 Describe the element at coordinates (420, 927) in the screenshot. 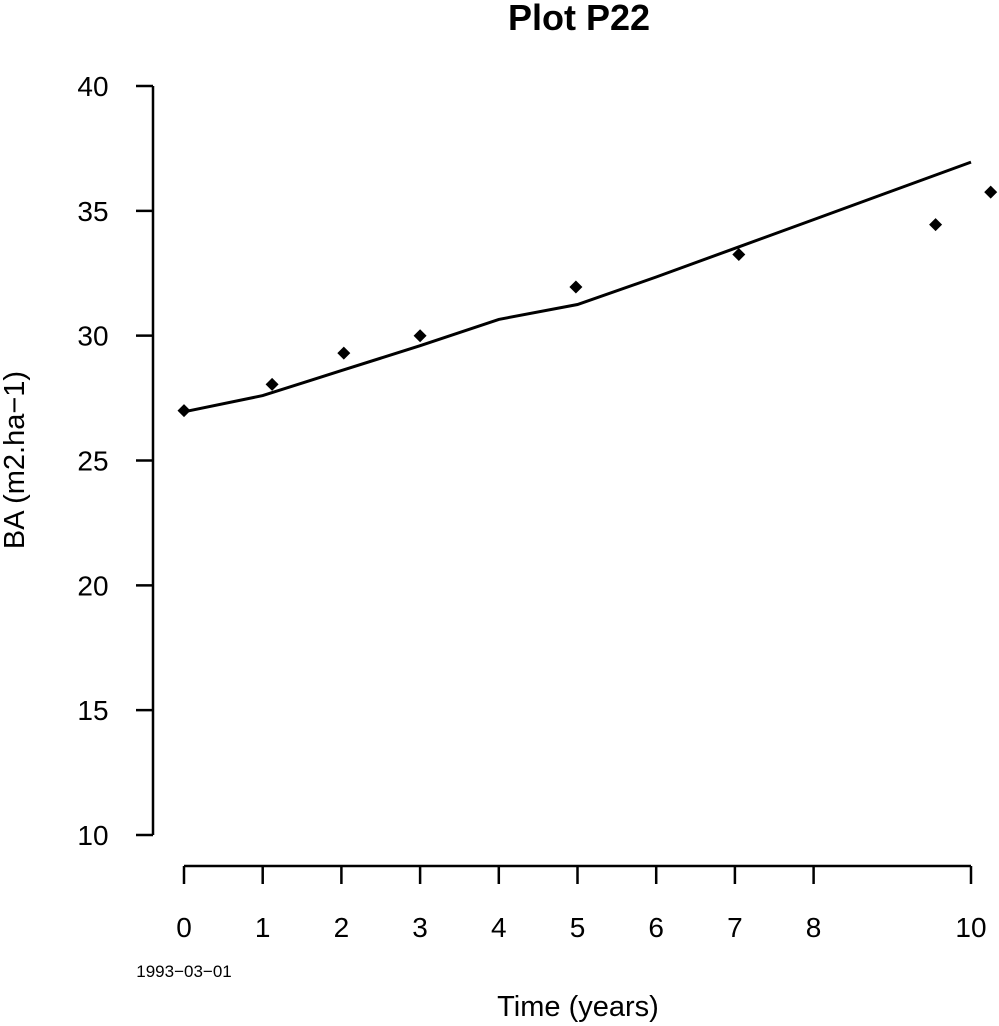

I see `x-tick-label: 3` at that location.